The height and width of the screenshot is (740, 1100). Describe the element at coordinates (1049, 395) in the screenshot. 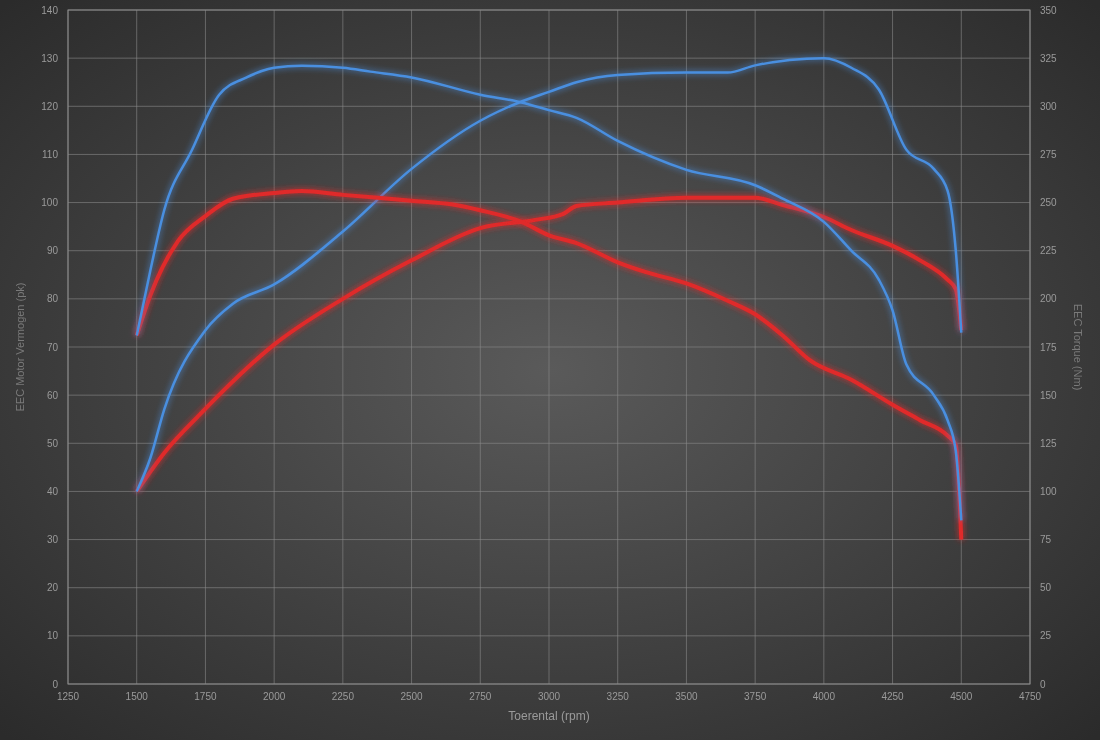

I see `y2-tick-label: 150` at that location.